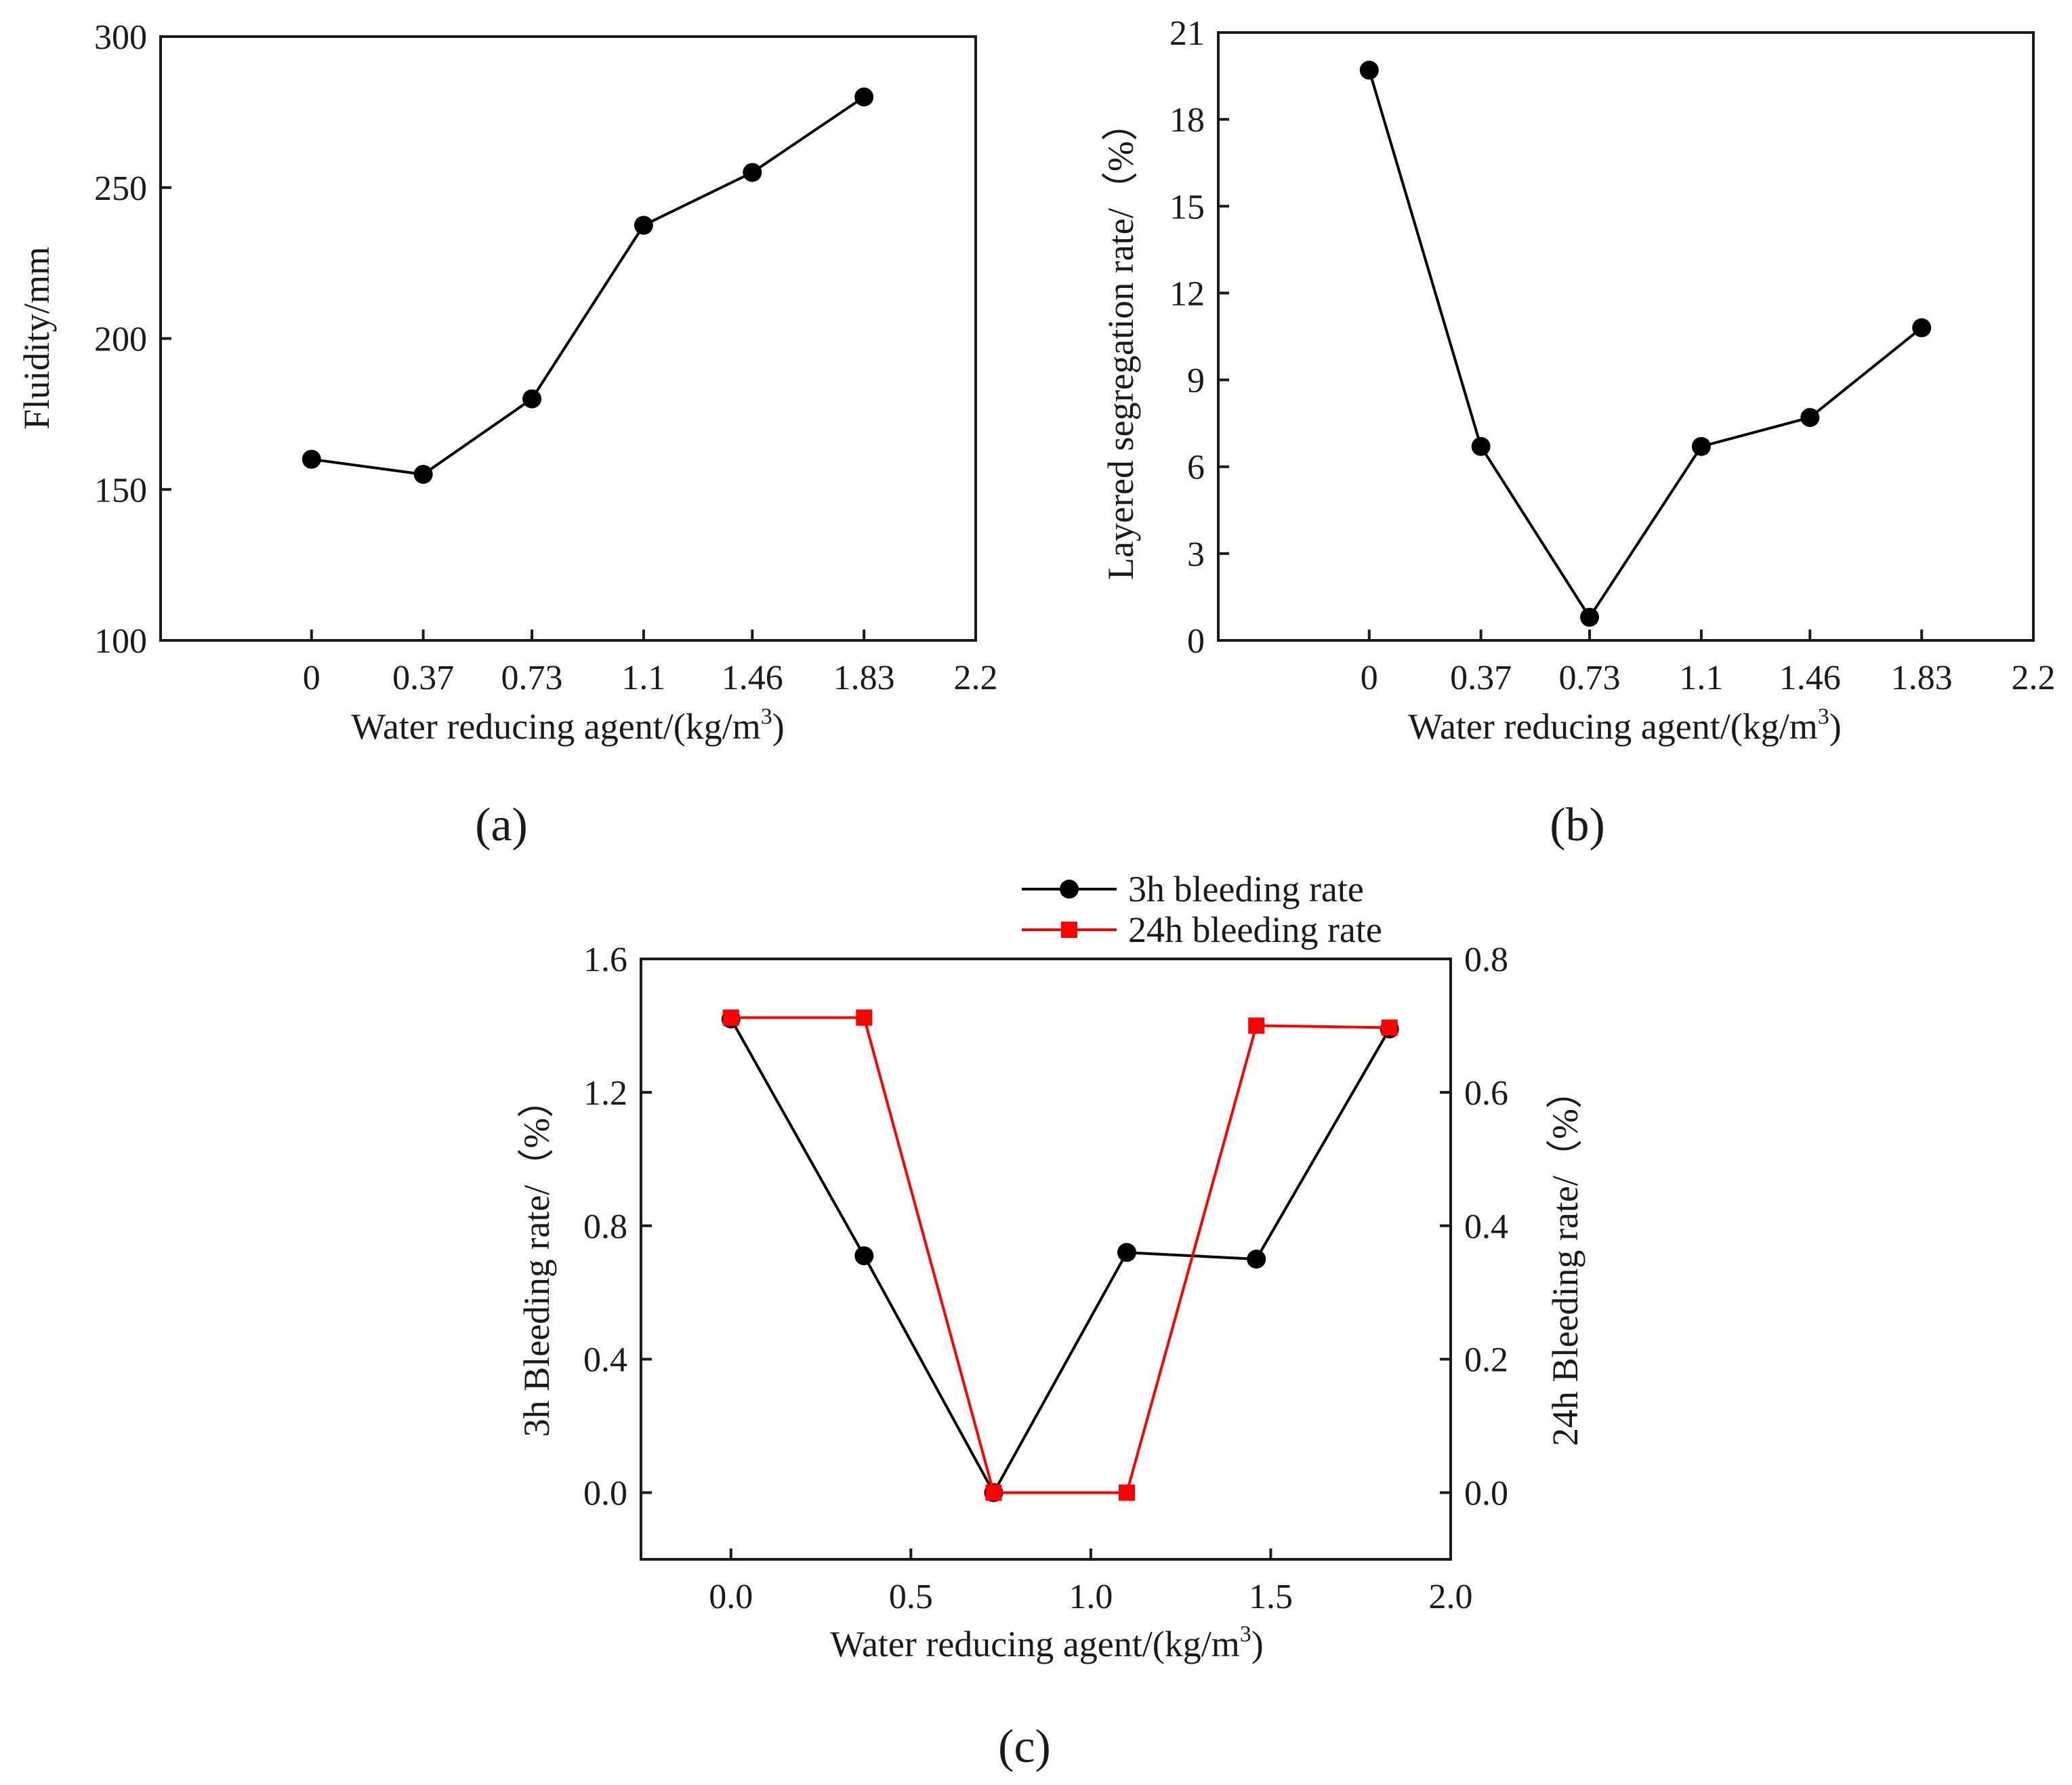 This screenshot has height=1785, width=2072. I want to click on y-tick-label: 3, so click(1196, 554).